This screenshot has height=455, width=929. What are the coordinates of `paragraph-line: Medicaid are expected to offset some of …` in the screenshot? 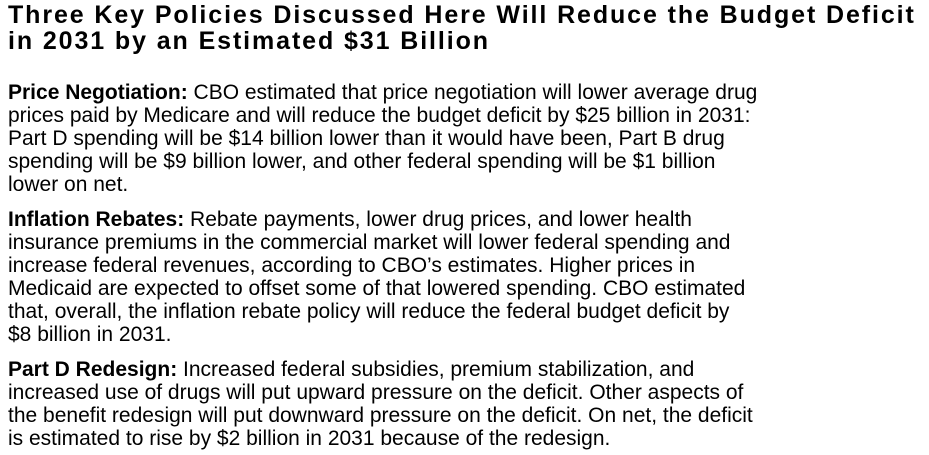 It's located at (377, 288).